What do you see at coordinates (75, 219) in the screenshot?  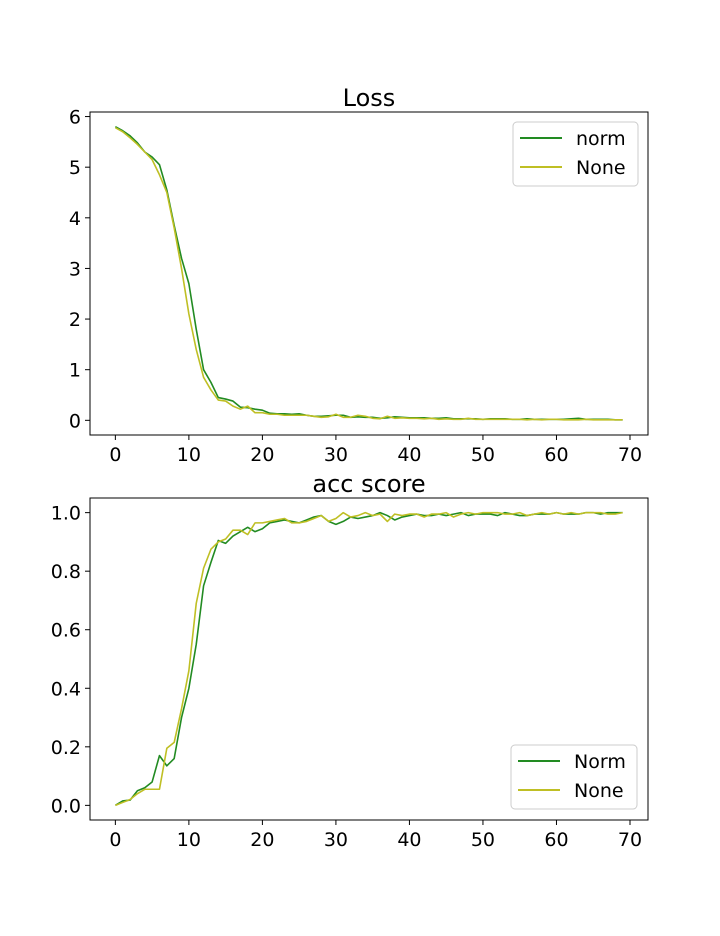 I see `loss-ytick-label: 4` at bounding box center [75, 219].